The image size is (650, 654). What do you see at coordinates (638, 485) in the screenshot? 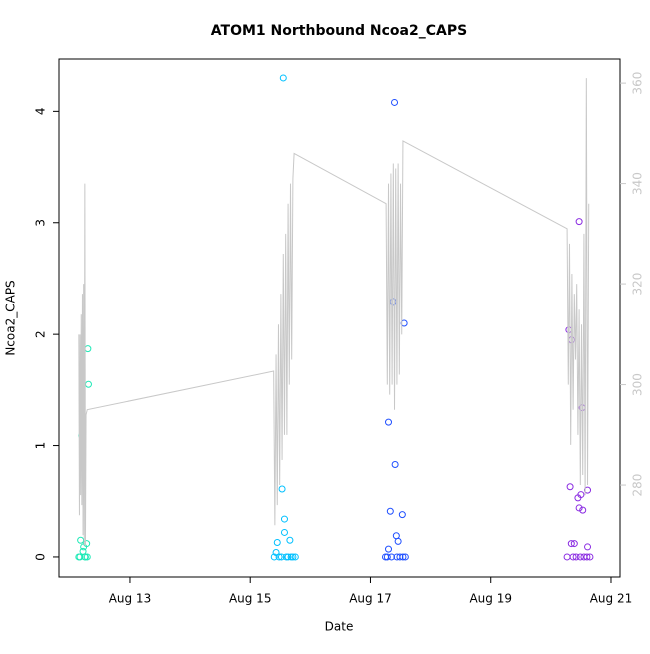
I see `y2-tick-label: 280` at bounding box center [638, 485].